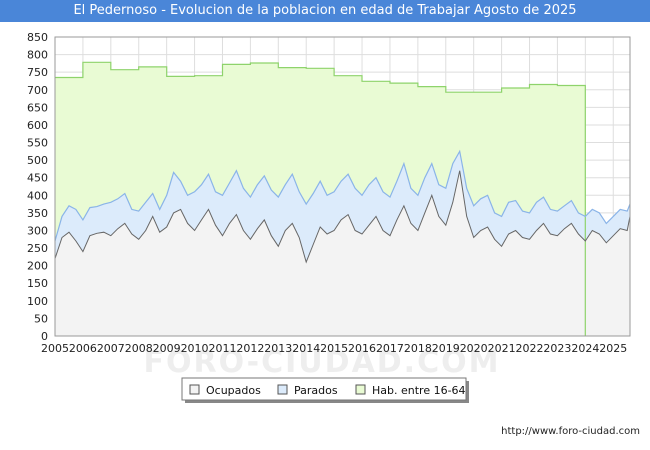 The width and height of the screenshot is (650, 450). Describe the element at coordinates (222, 348) in the screenshot. I see `x-tick-label: 2011` at that location.